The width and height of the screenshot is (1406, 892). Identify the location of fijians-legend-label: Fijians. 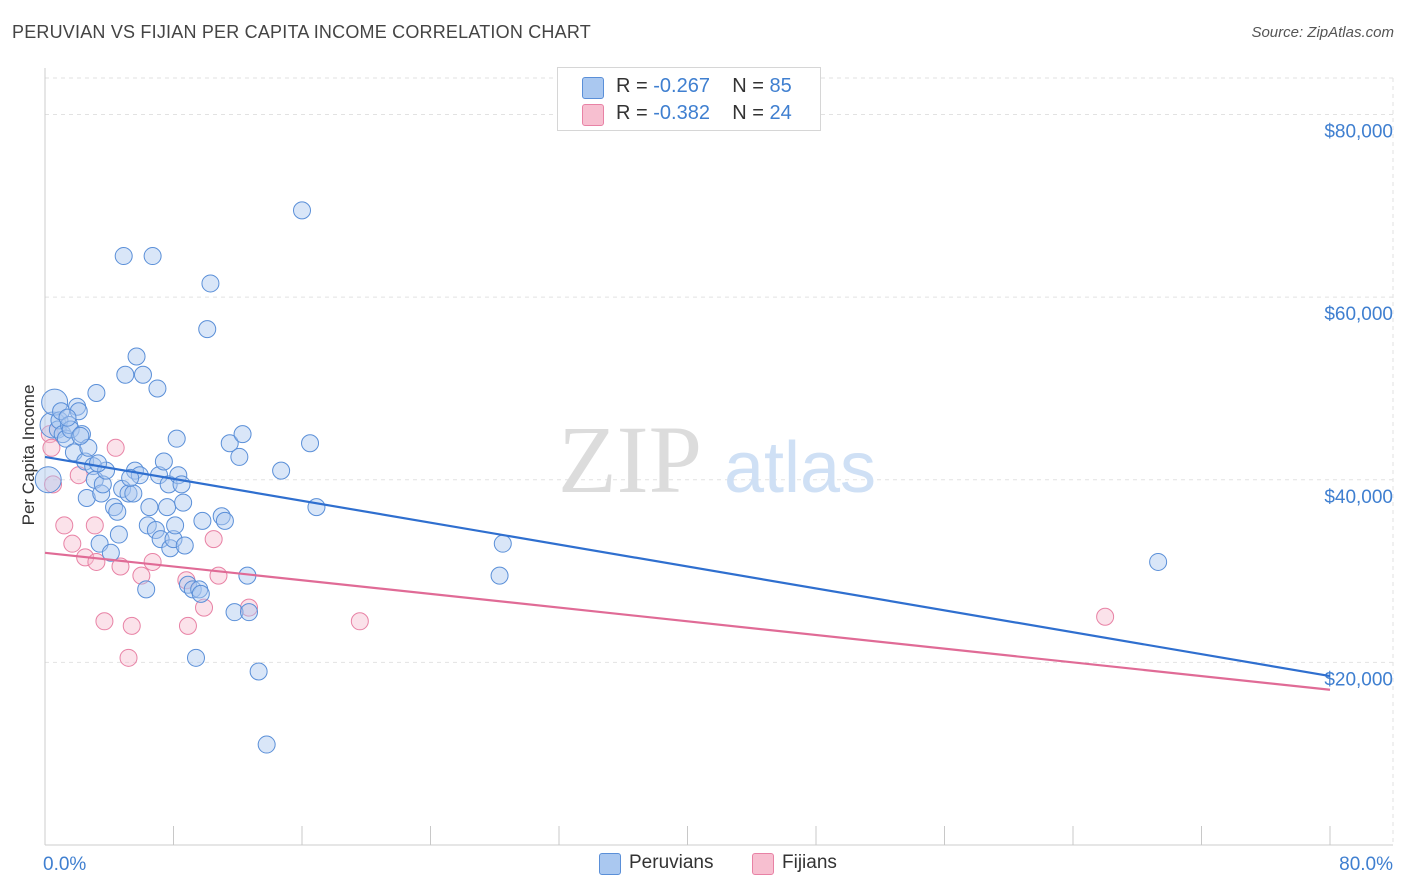
(809, 862).